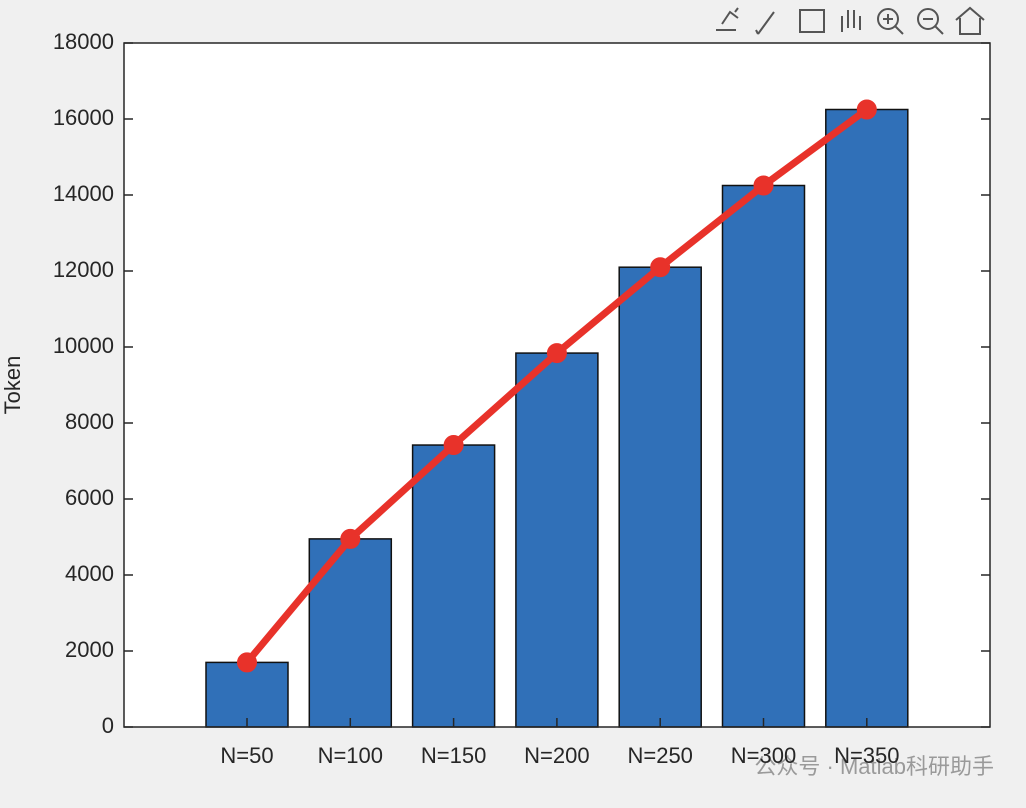 The width and height of the screenshot is (1026, 808). What do you see at coordinates (83, 269) in the screenshot?
I see `y-tick-label: 12000` at bounding box center [83, 269].